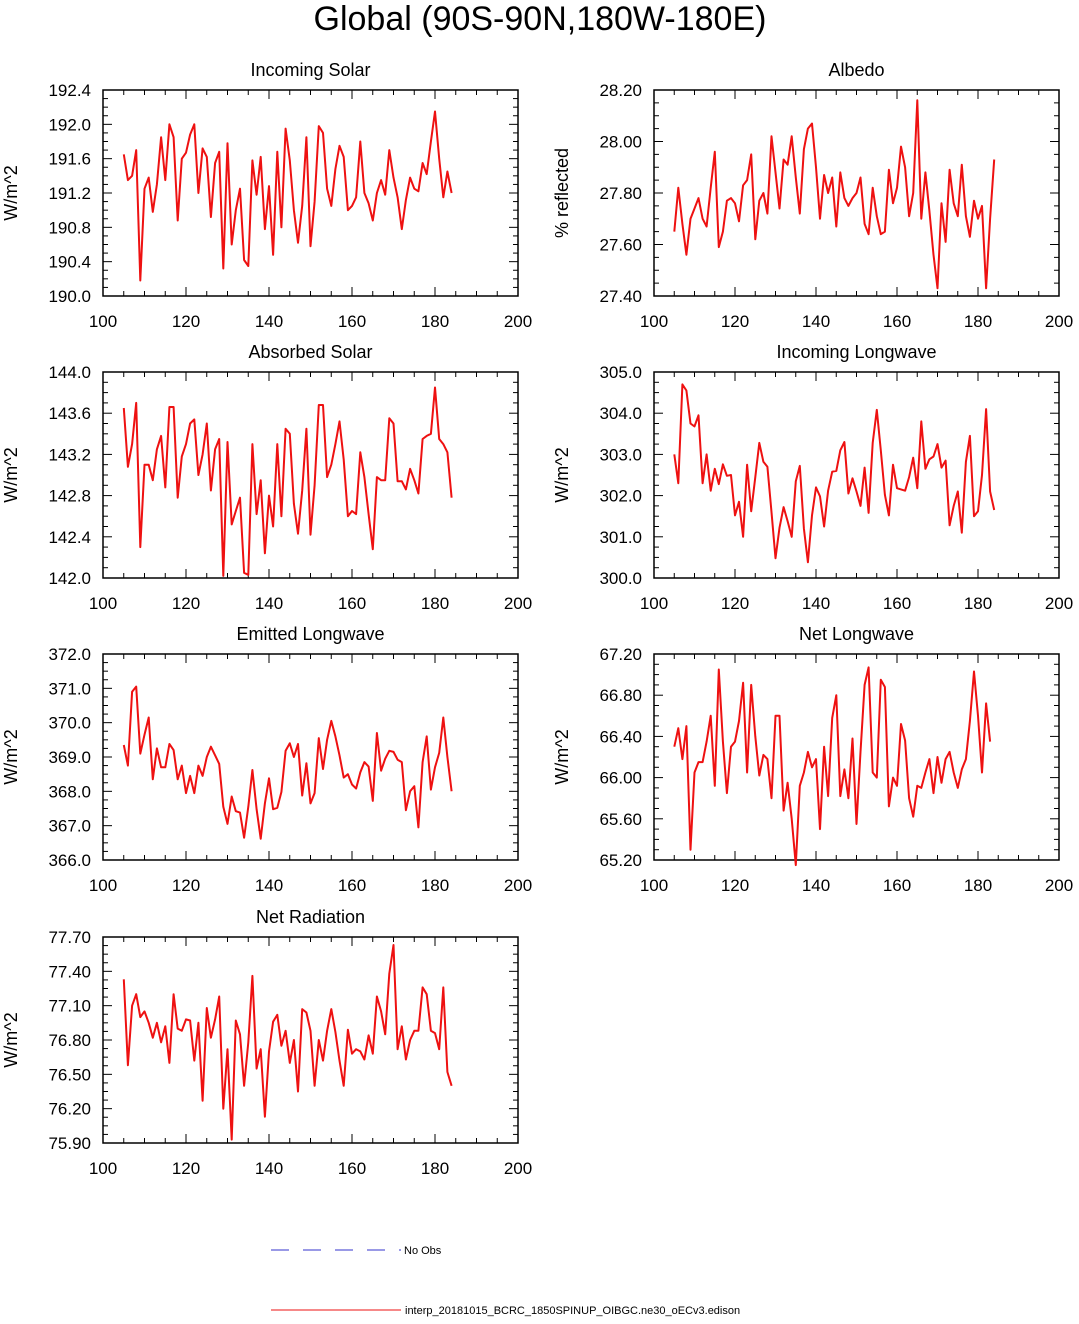 Image resolution: width=1079 pixels, height=1324 pixels. I want to click on y-tick-label: 28.00, so click(620, 142).